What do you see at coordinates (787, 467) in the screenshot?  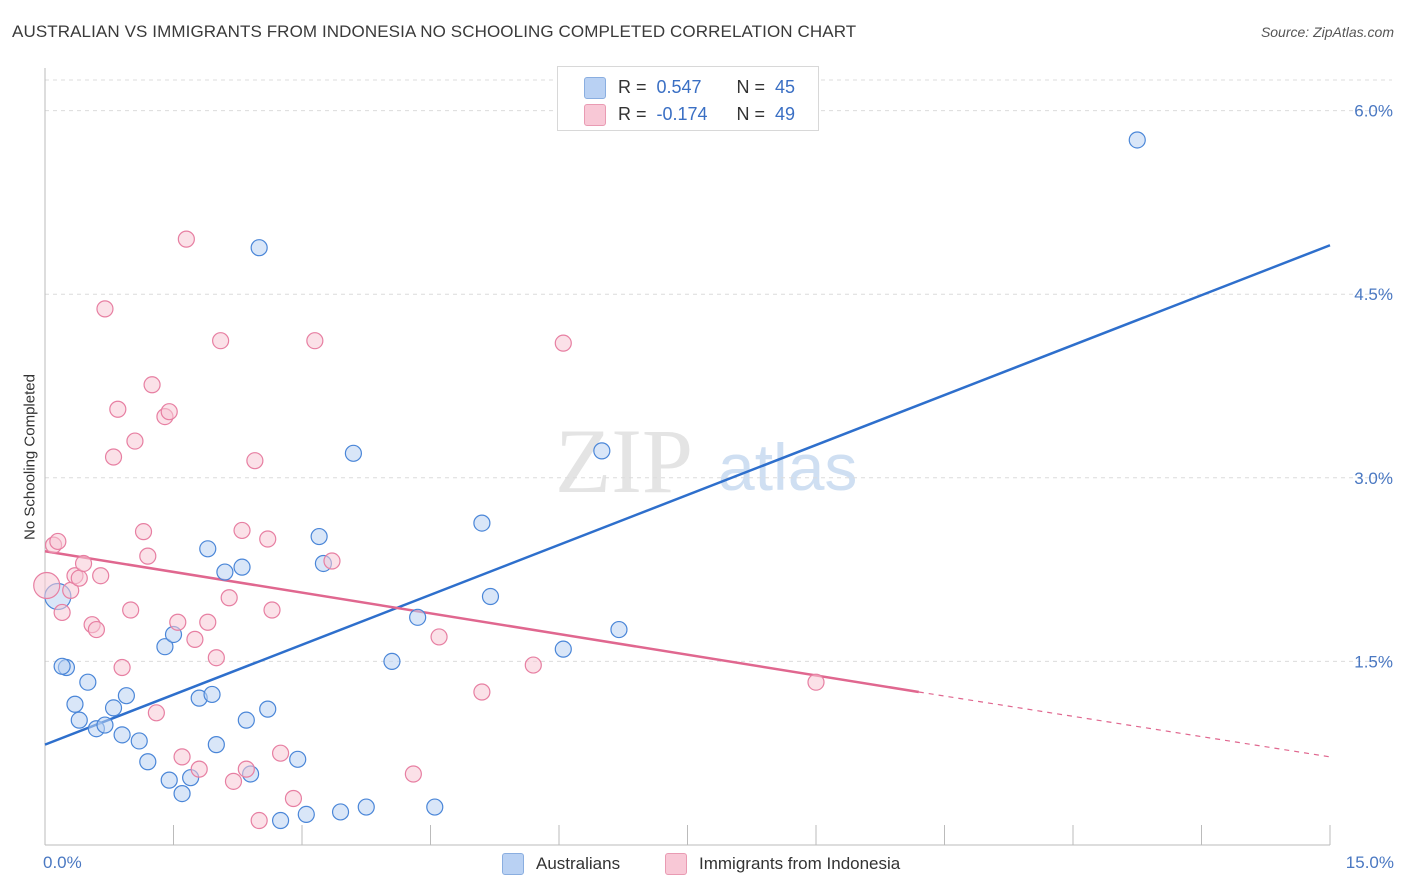 I see `watermark-atlas: atlas` at bounding box center [787, 467].